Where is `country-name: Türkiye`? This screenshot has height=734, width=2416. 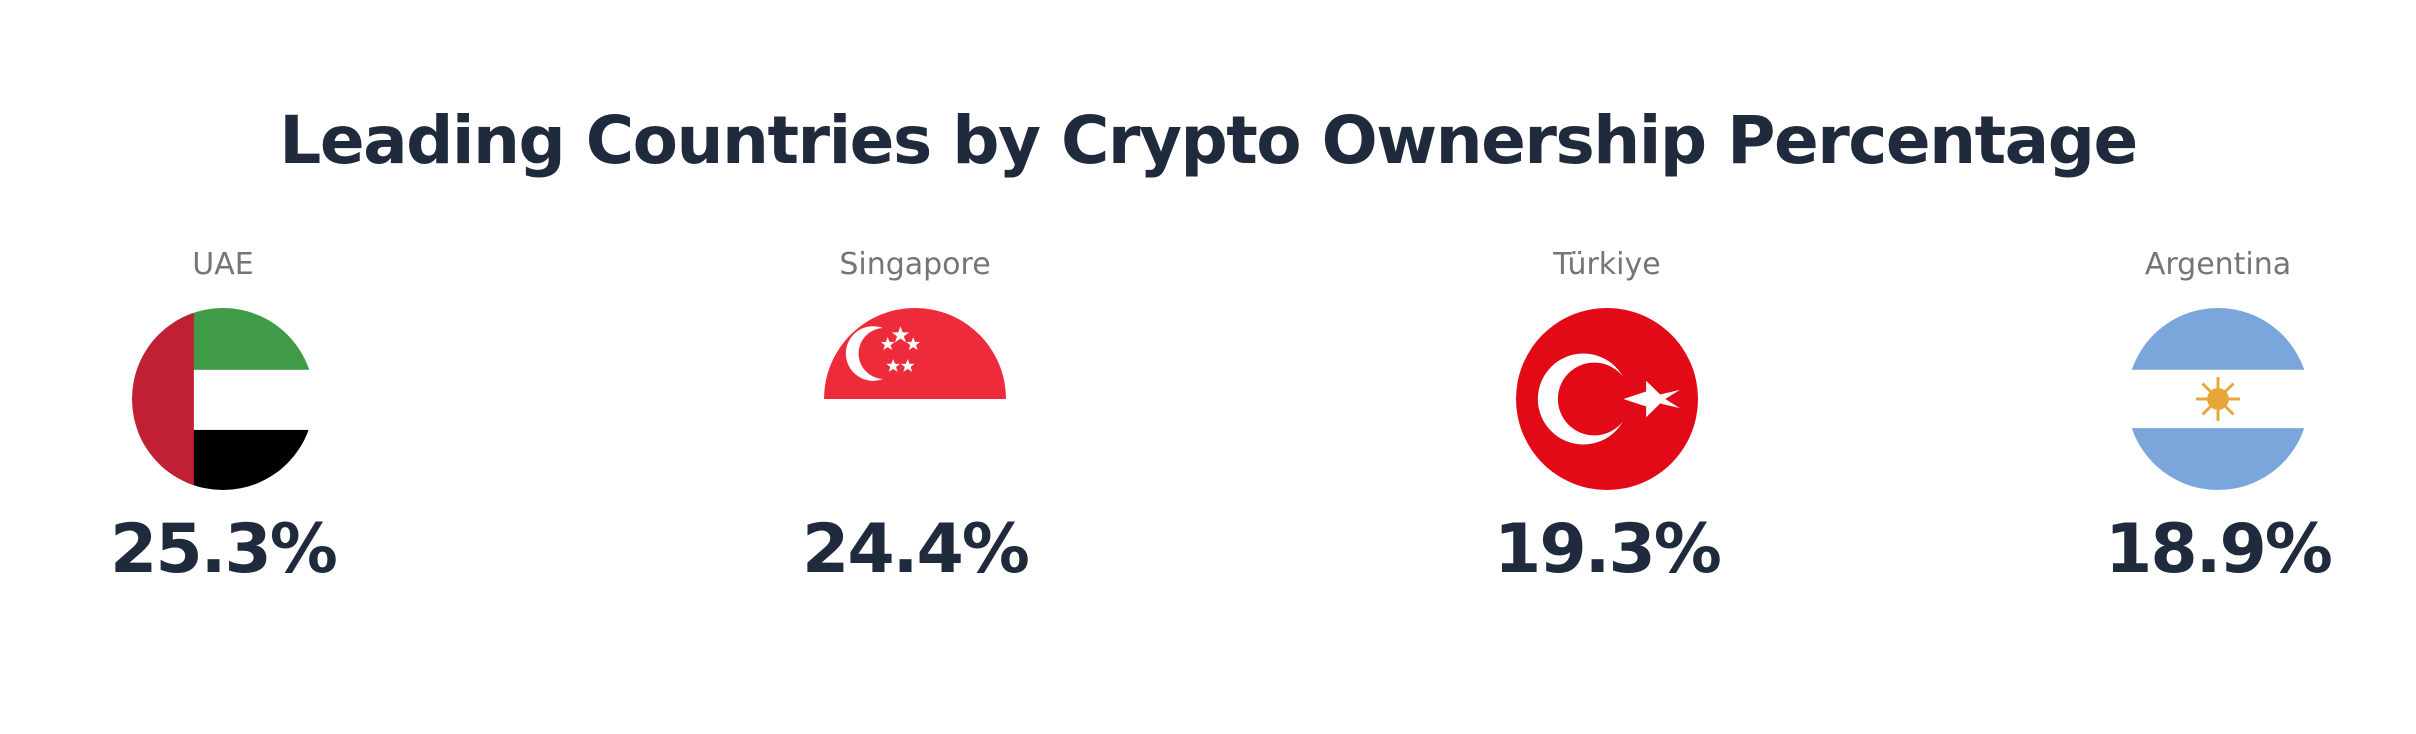 country-name: Türkiye is located at coordinates (1607, 264).